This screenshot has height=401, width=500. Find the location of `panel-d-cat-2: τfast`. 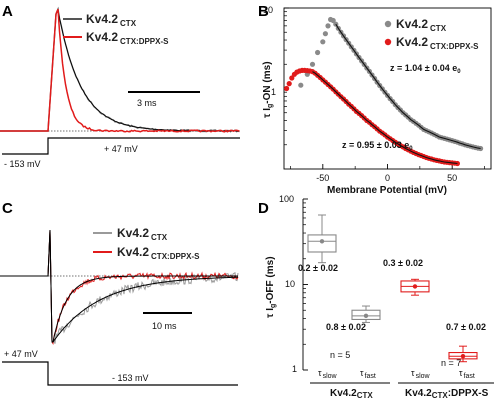

panel-d-cat-2: τfast is located at coordinates (368, 374).